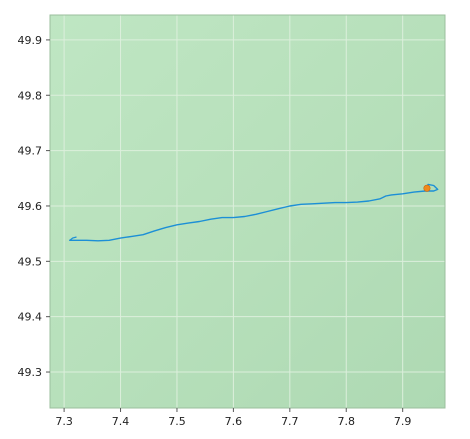  What do you see at coordinates (30, 151) in the screenshot?
I see `y-tick-label: 49.7` at bounding box center [30, 151].